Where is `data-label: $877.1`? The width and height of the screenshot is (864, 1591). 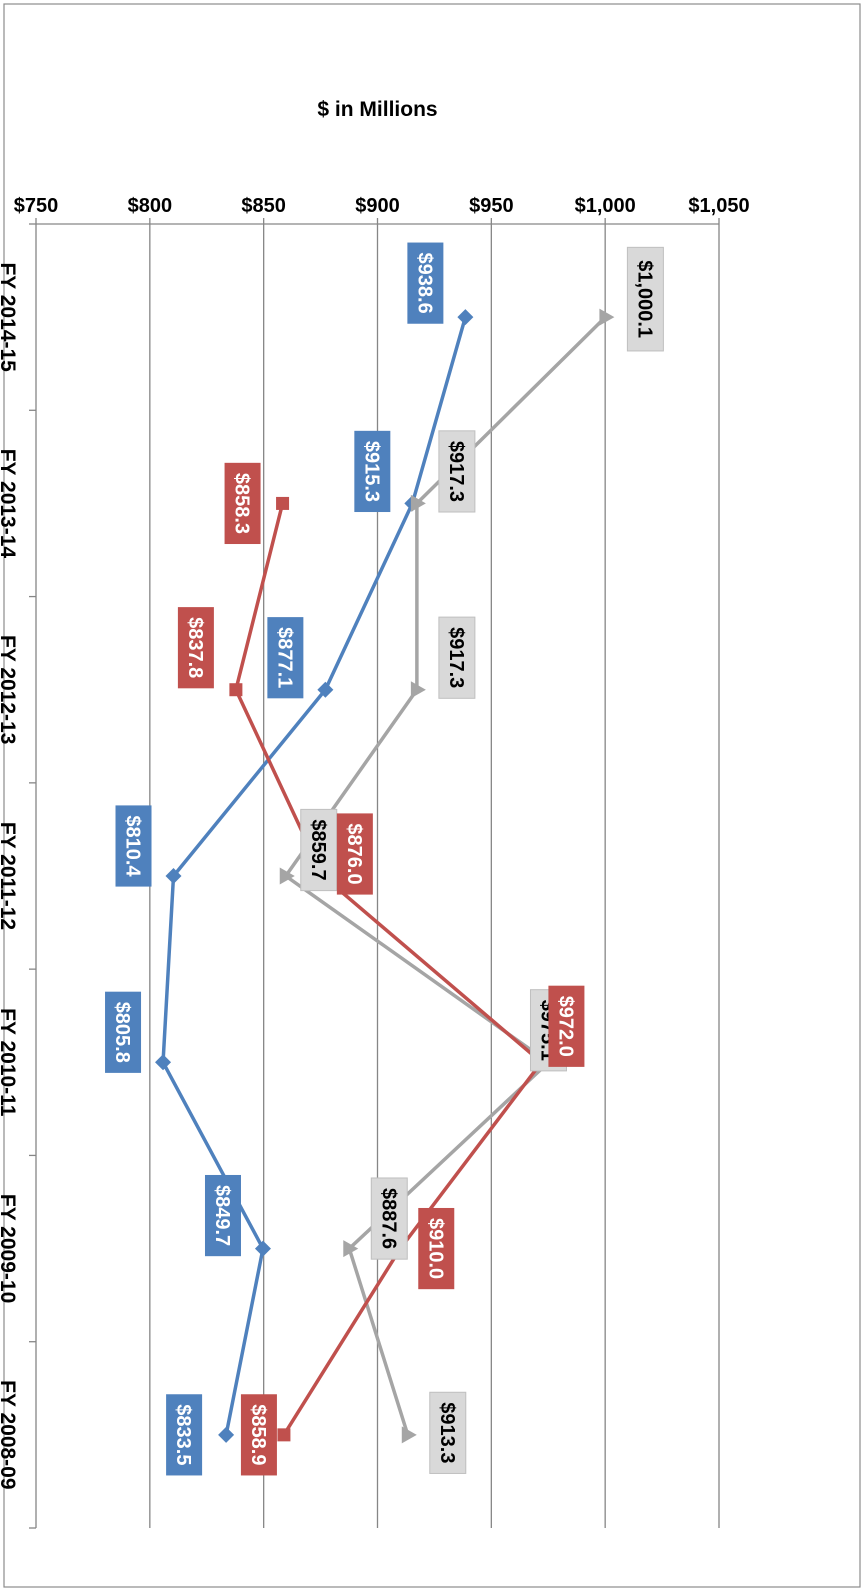 data-label: $877.1 is located at coordinates (285, 658).